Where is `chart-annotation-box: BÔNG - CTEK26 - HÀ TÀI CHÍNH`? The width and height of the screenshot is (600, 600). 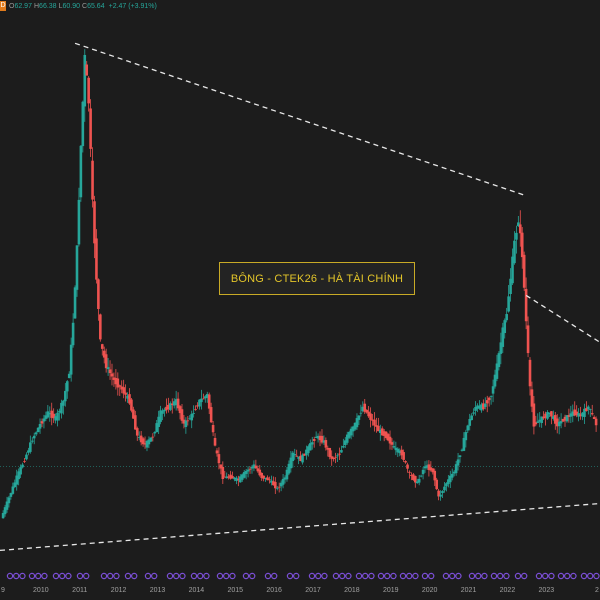 chart-annotation-box: BÔNG - CTEK26 - HÀ TÀI CHÍNH is located at coordinates (317, 278).